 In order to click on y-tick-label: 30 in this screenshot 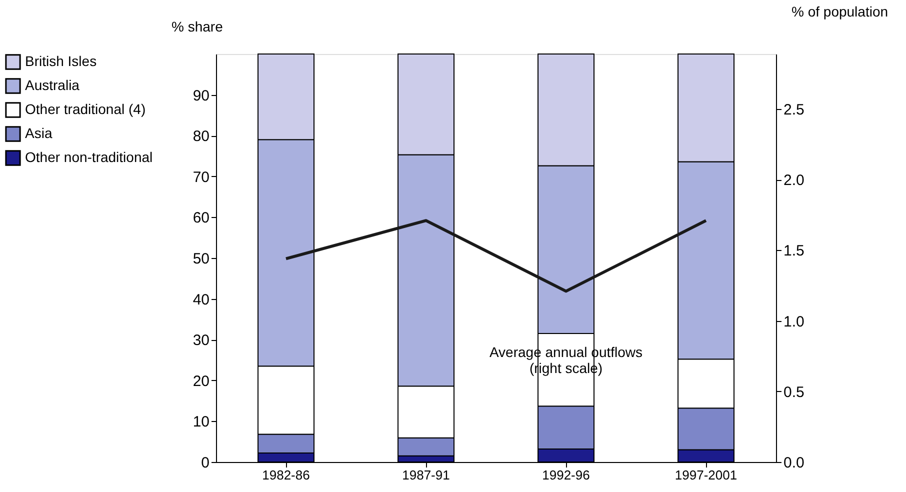, I will do `click(201, 341)`.